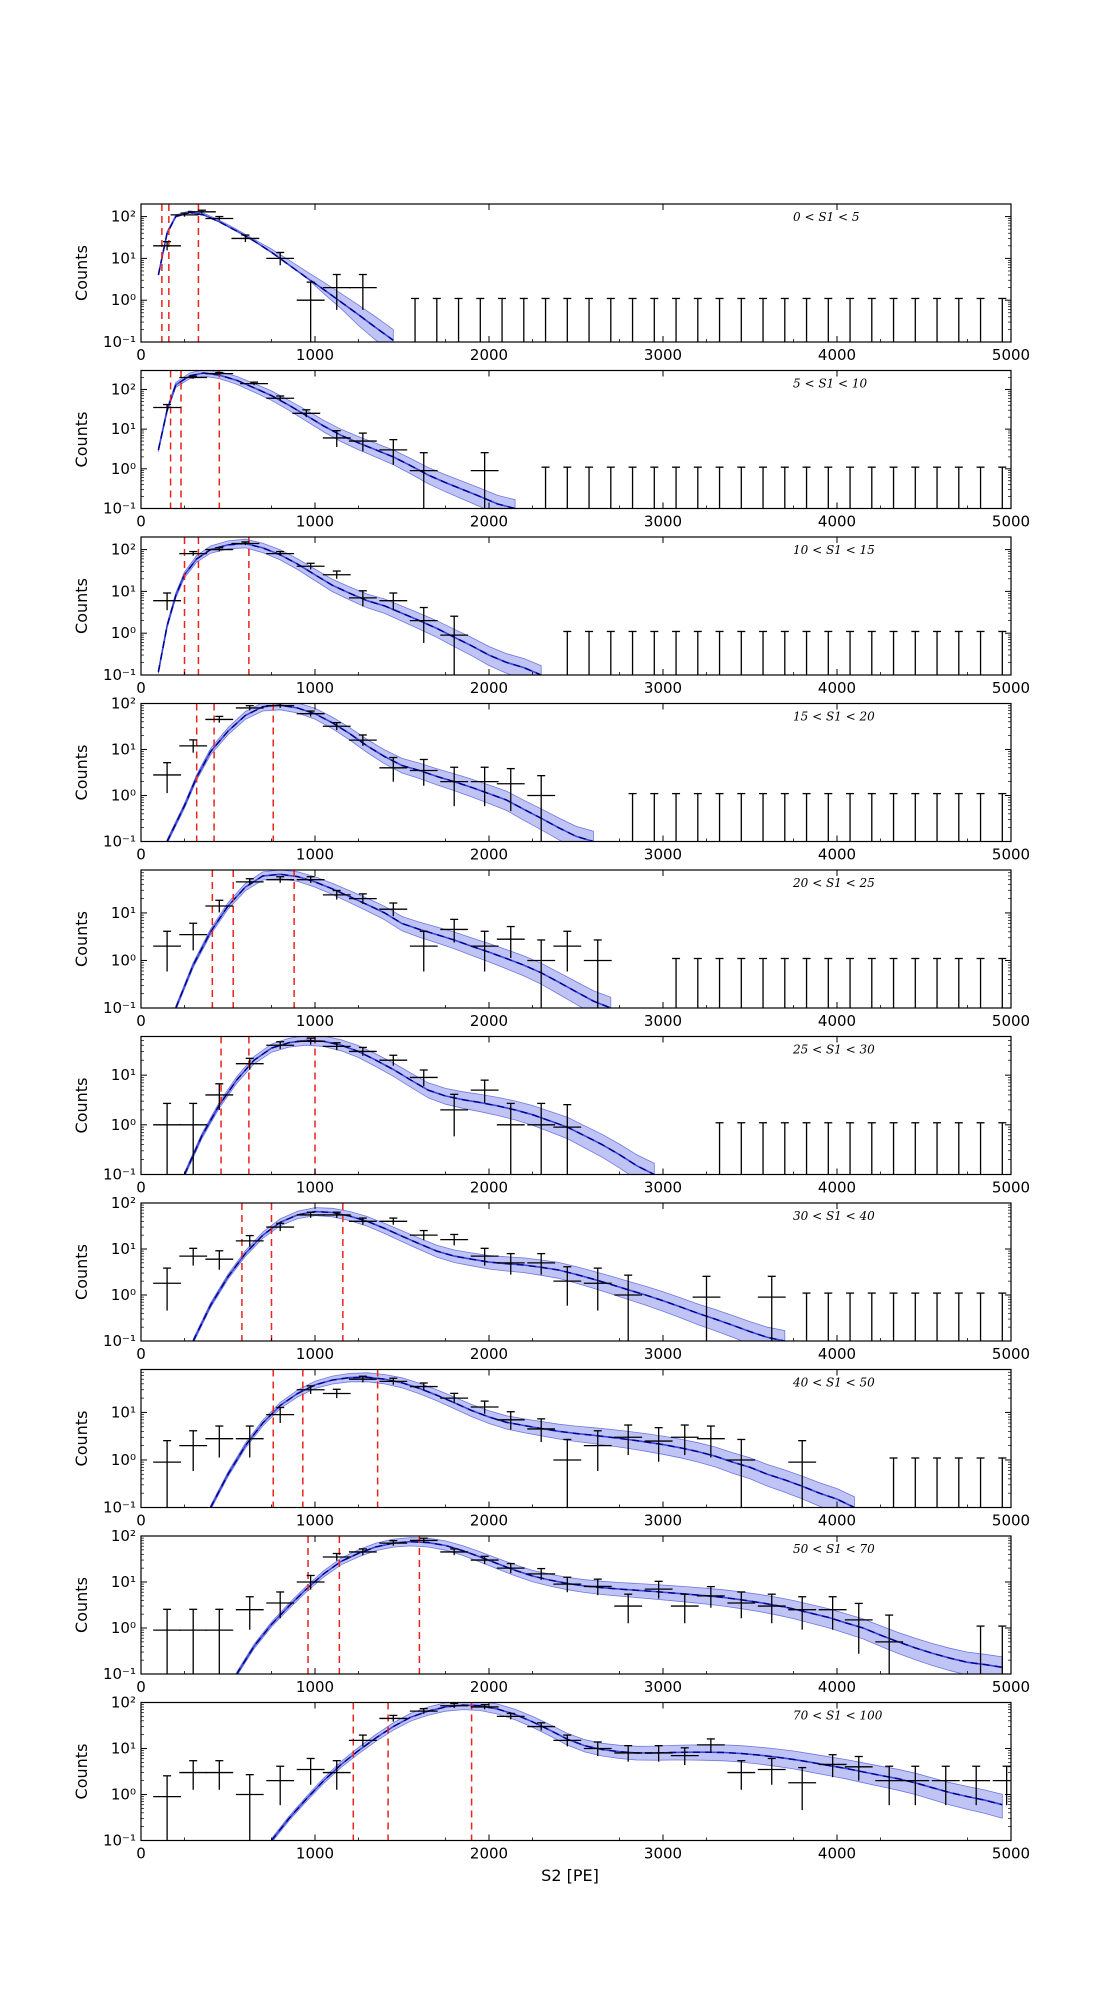 This screenshot has height=2000, width=1100. What do you see at coordinates (834, 1549) in the screenshot?
I see `panel-annotation: 50 < S1 < 70` at bounding box center [834, 1549].